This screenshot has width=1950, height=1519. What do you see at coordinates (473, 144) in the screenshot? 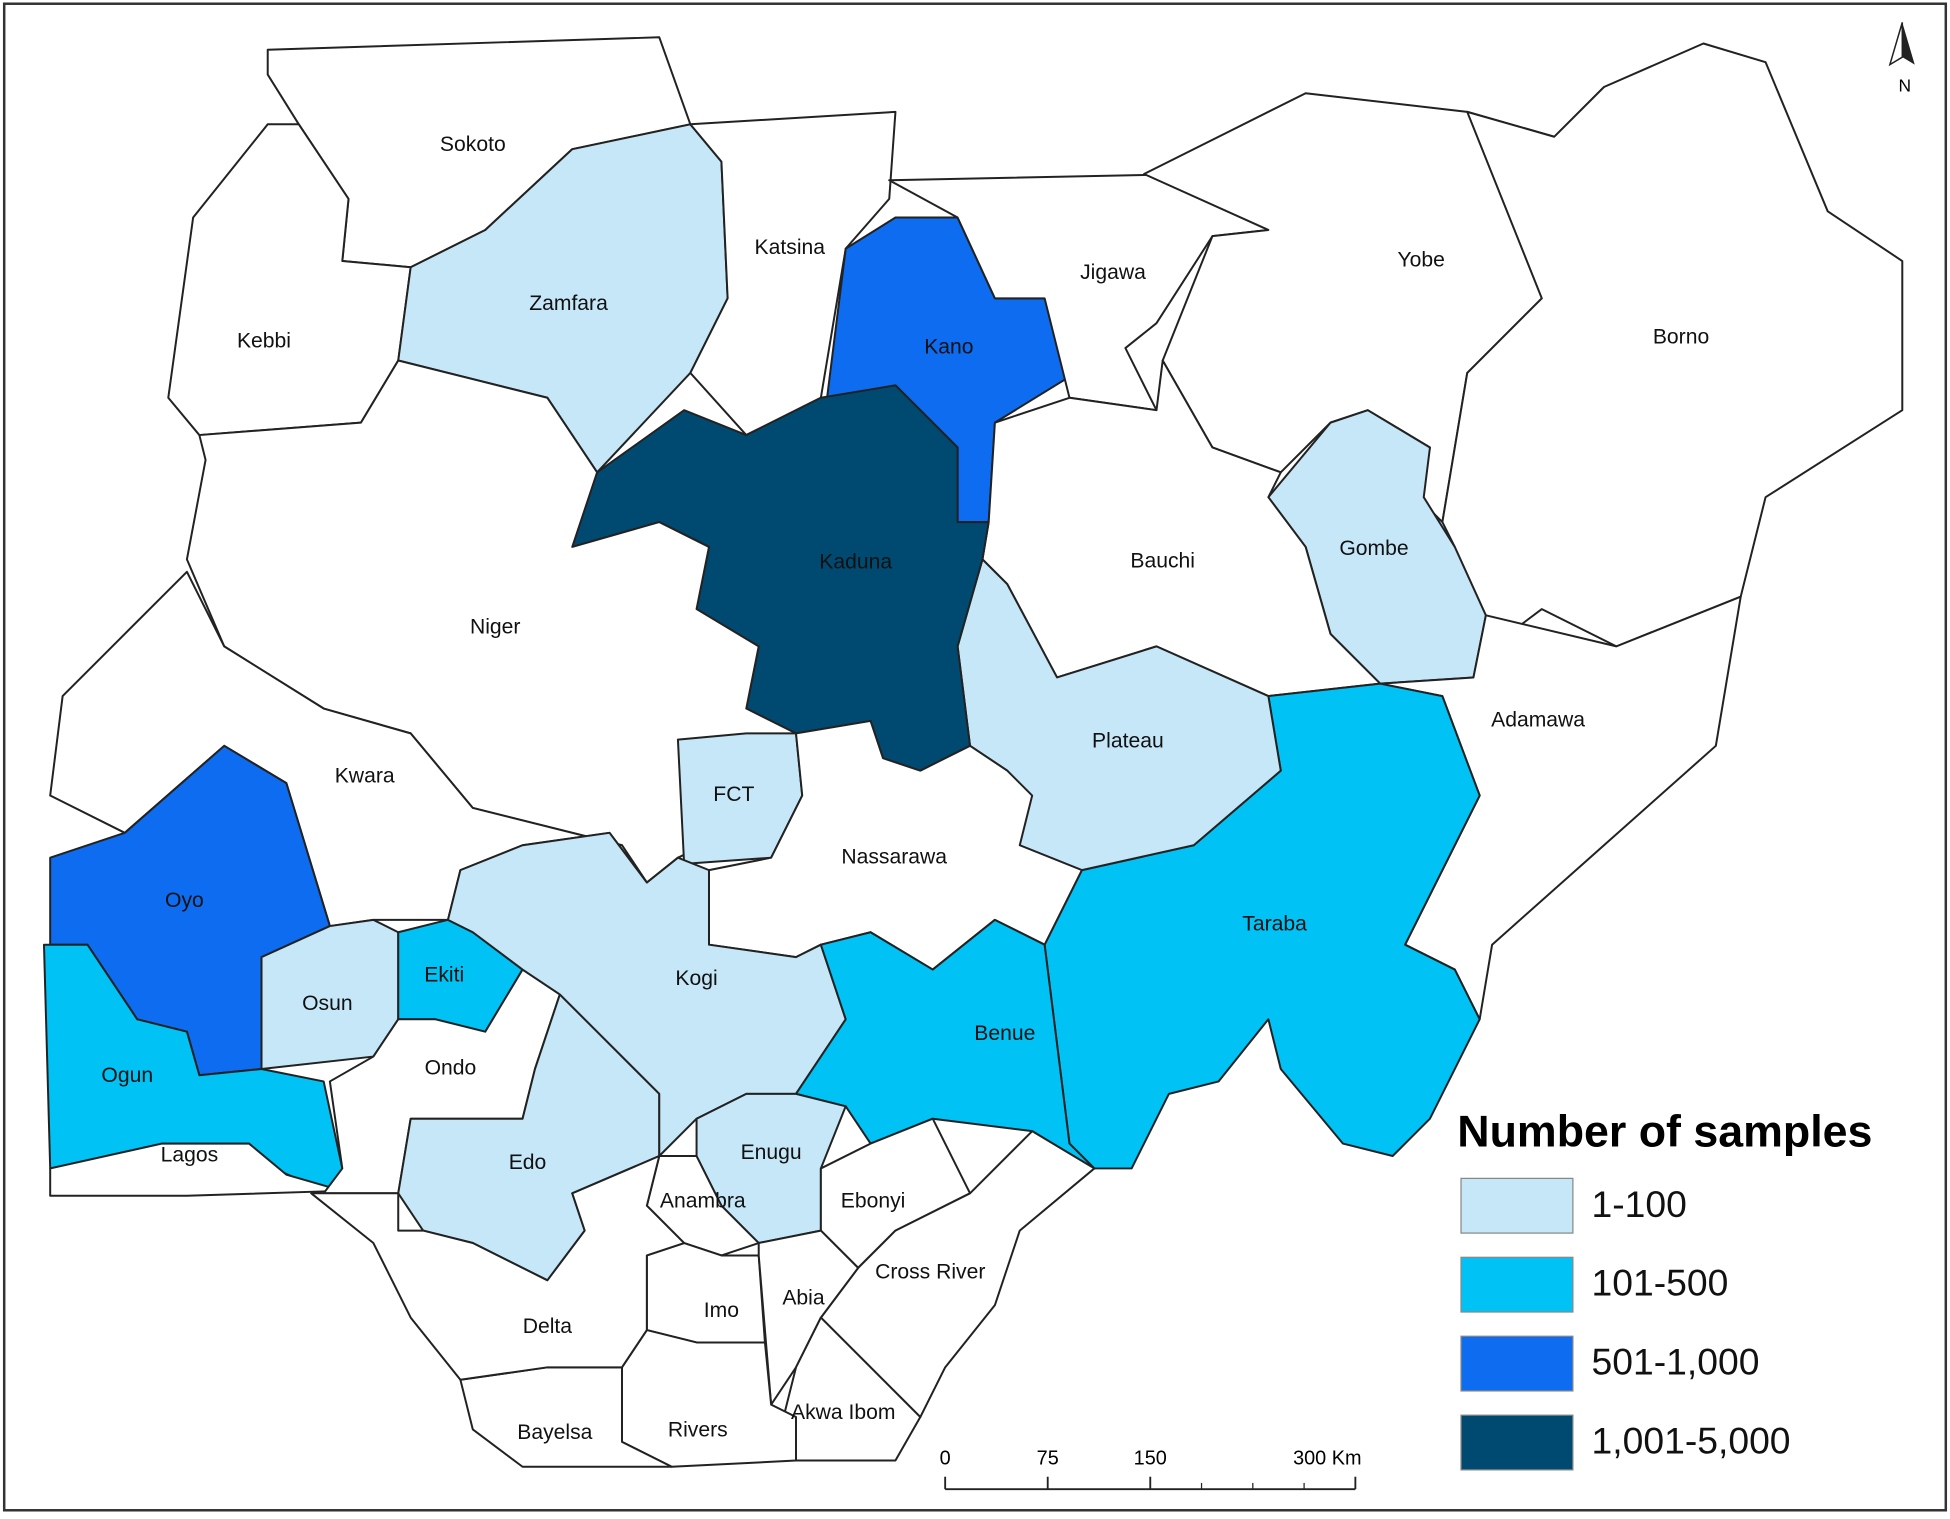
I see `state-label: Sokoto` at bounding box center [473, 144].